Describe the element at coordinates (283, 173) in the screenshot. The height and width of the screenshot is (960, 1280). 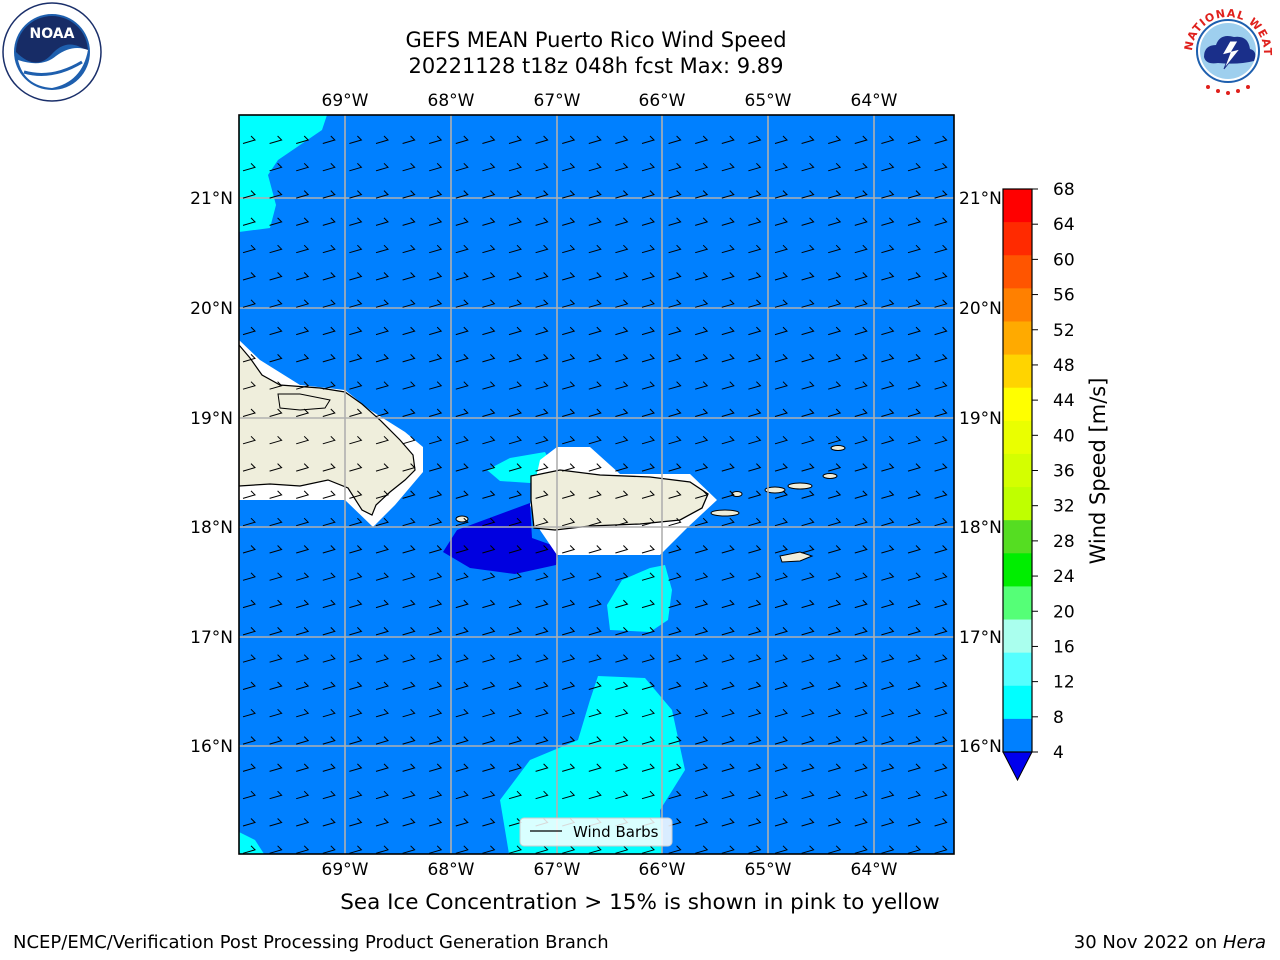
I see `wind-contour-northwest` at that location.